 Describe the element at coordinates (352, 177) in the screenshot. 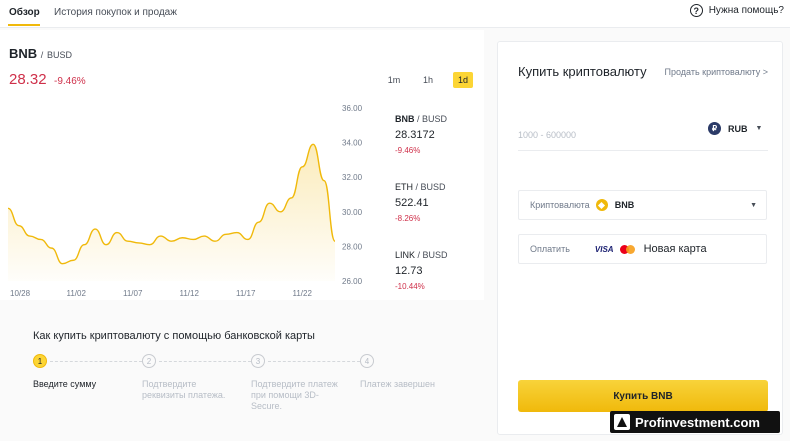

I see `y-tick-label: 32.00` at that location.